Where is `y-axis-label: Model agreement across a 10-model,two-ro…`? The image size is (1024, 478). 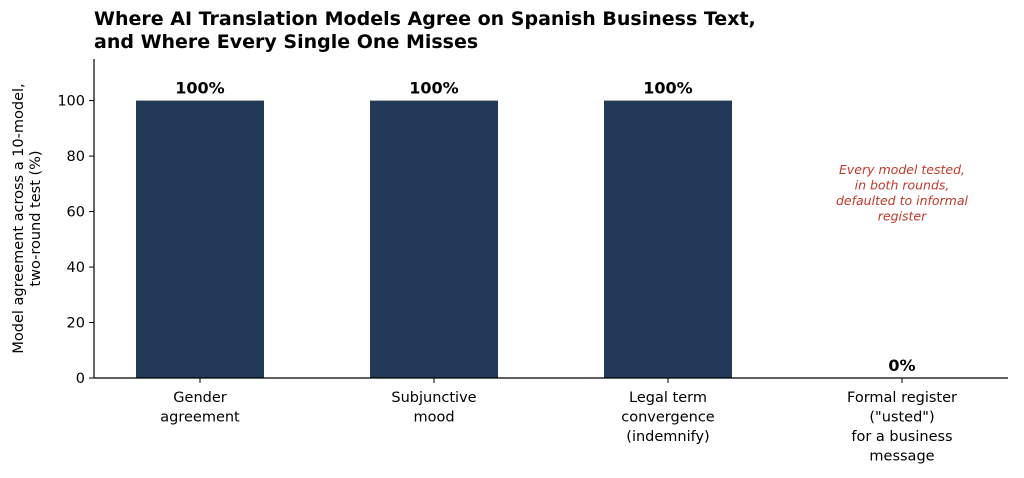
y-axis-label: Model agreement across a 10-model,two-ro… is located at coordinates (27, 218).